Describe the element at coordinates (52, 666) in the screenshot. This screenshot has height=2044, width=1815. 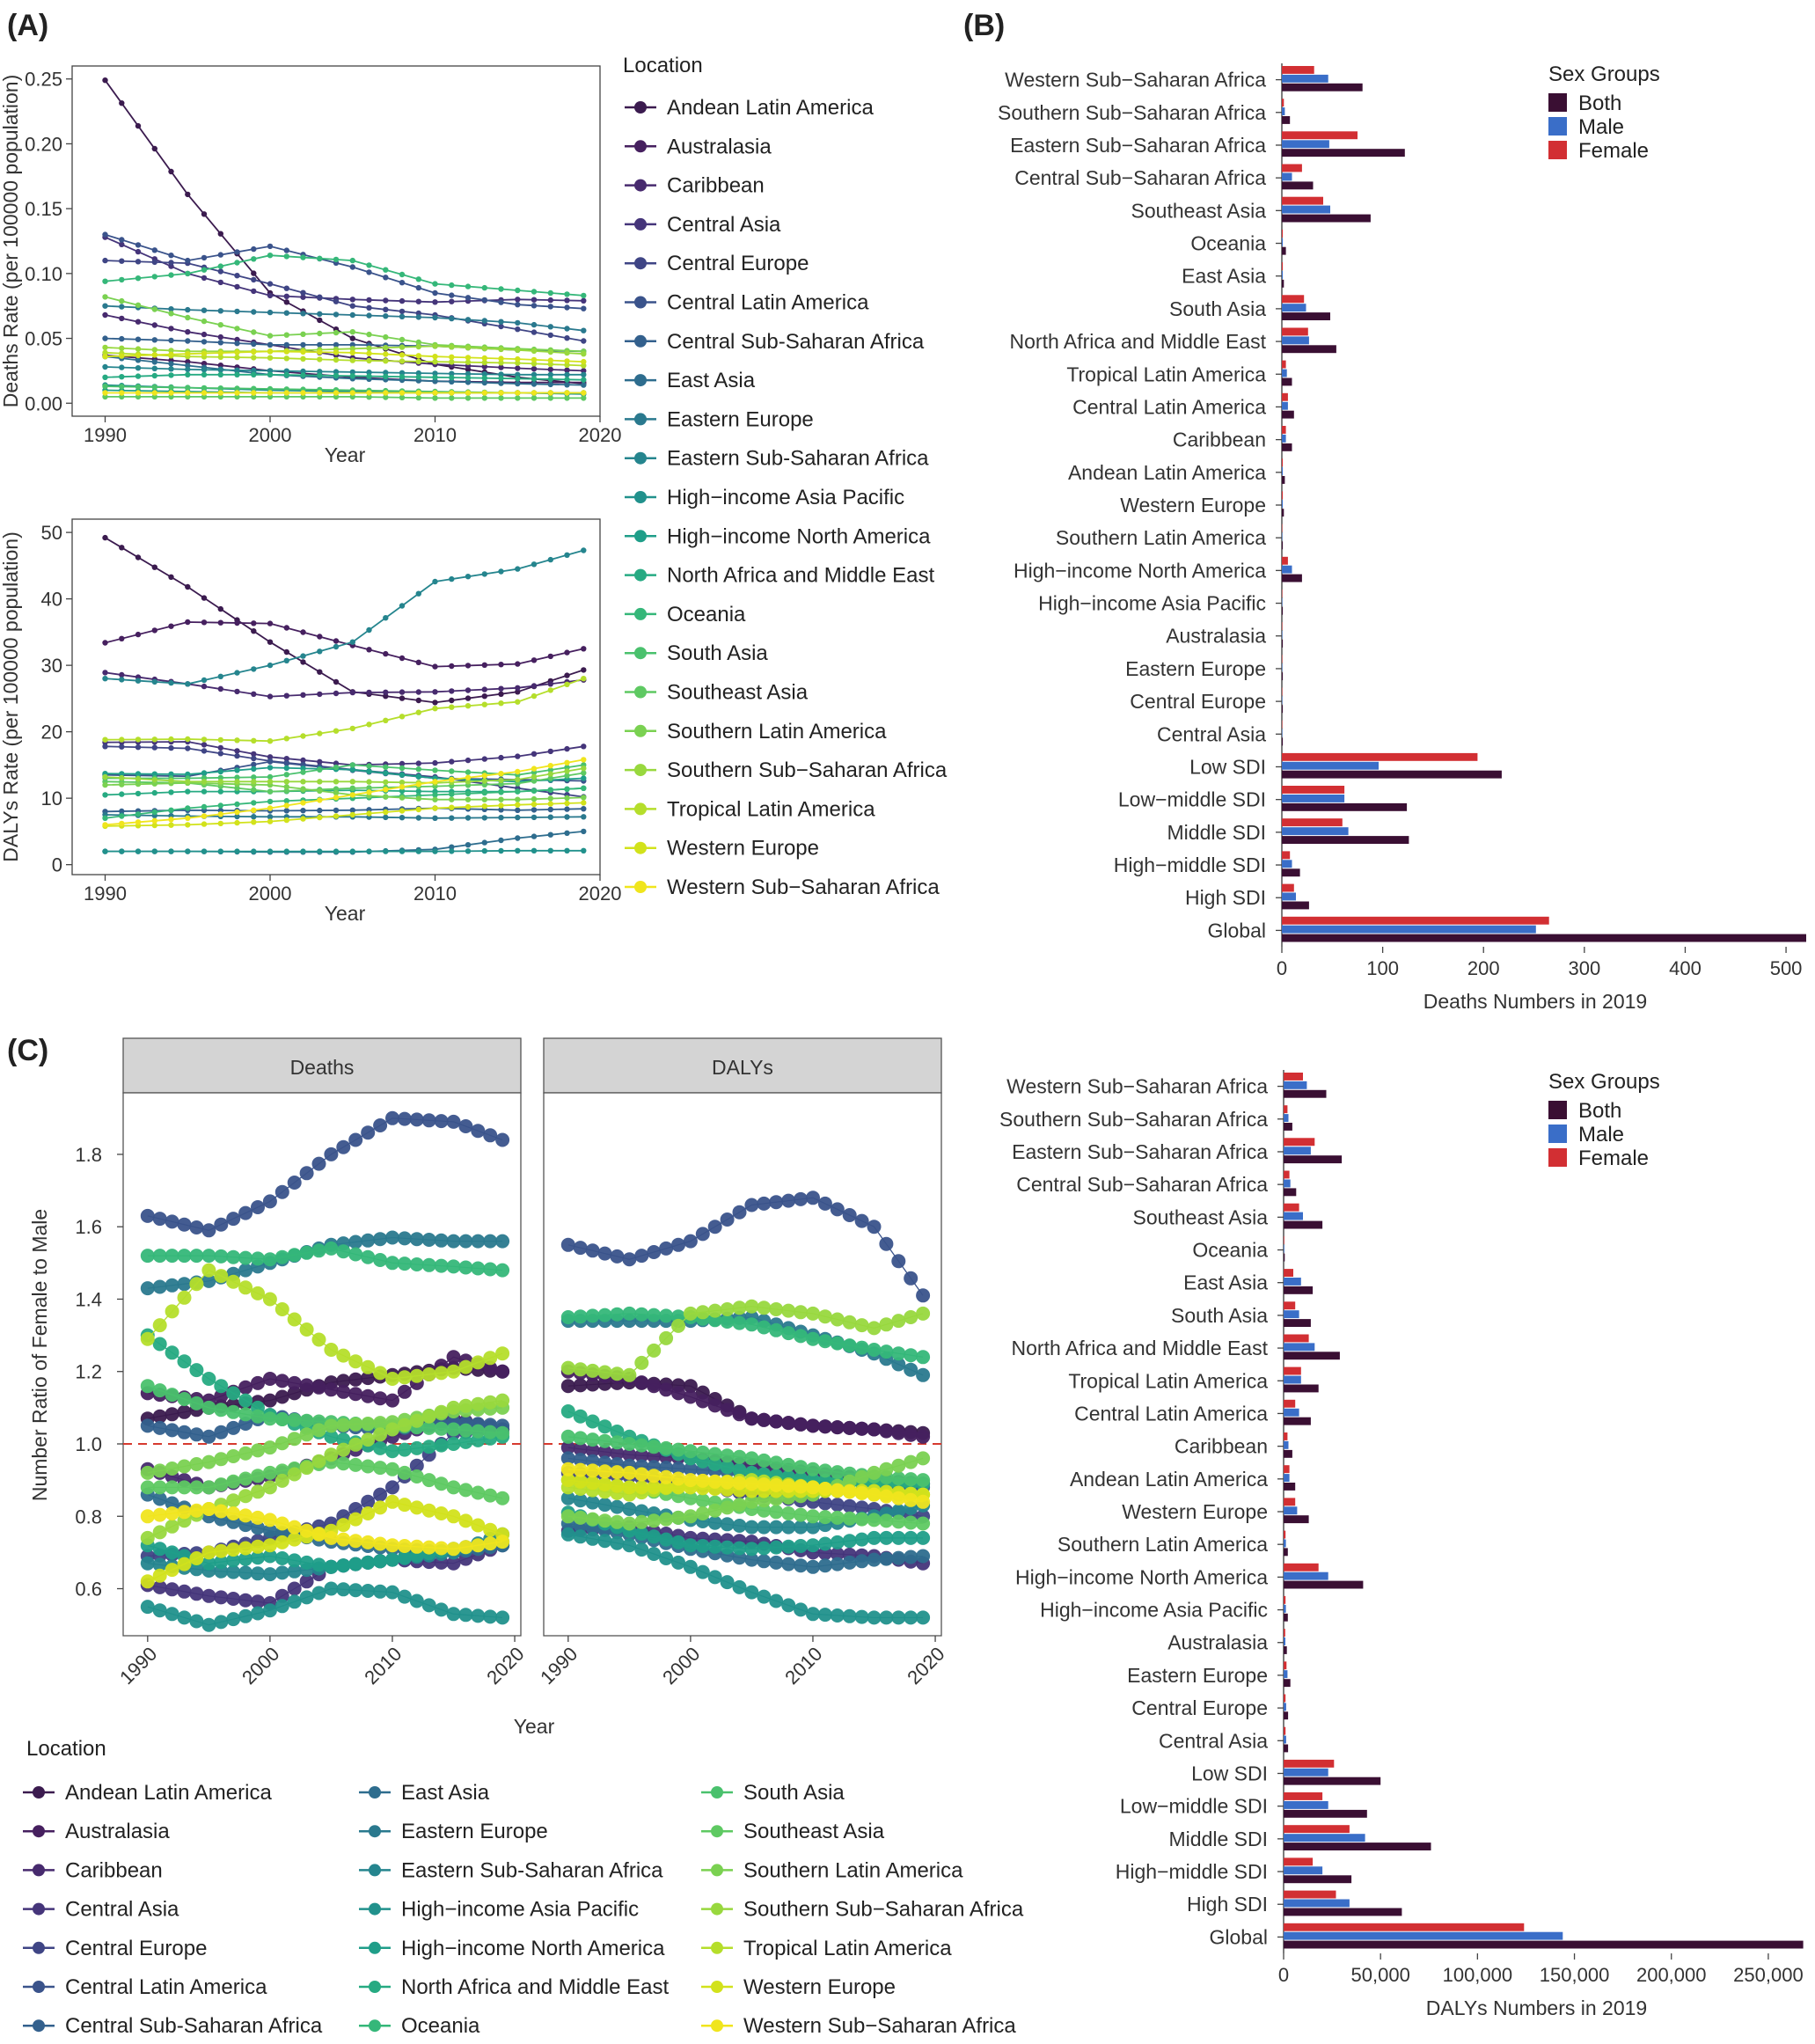
I see `a2-y-tick-label: 30` at that location.